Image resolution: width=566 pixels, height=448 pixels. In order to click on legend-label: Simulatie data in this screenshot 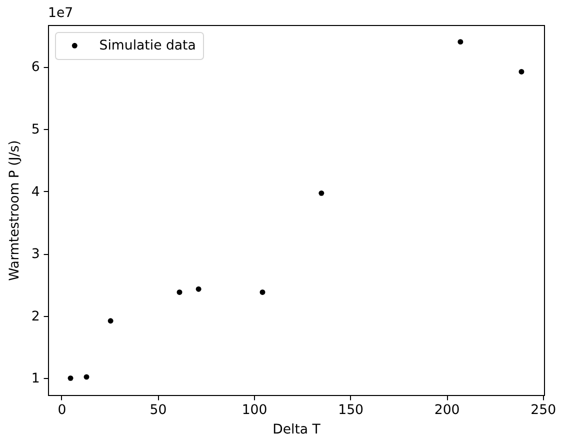, I will do `click(147, 46)`.